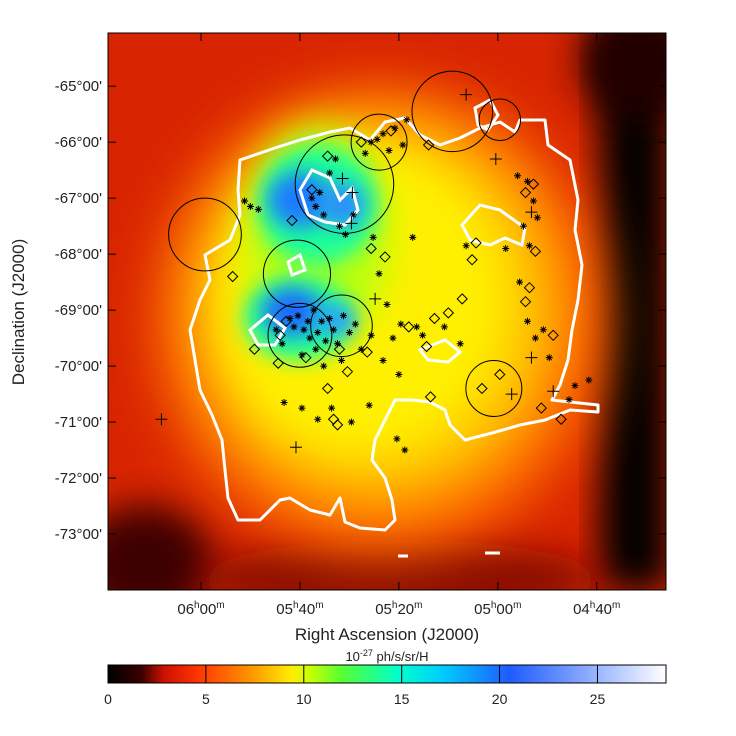 This screenshot has height=736, width=736. Describe the element at coordinates (78, 366) in the screenshot. I see `y-tick-label: -70°00'` at that location.